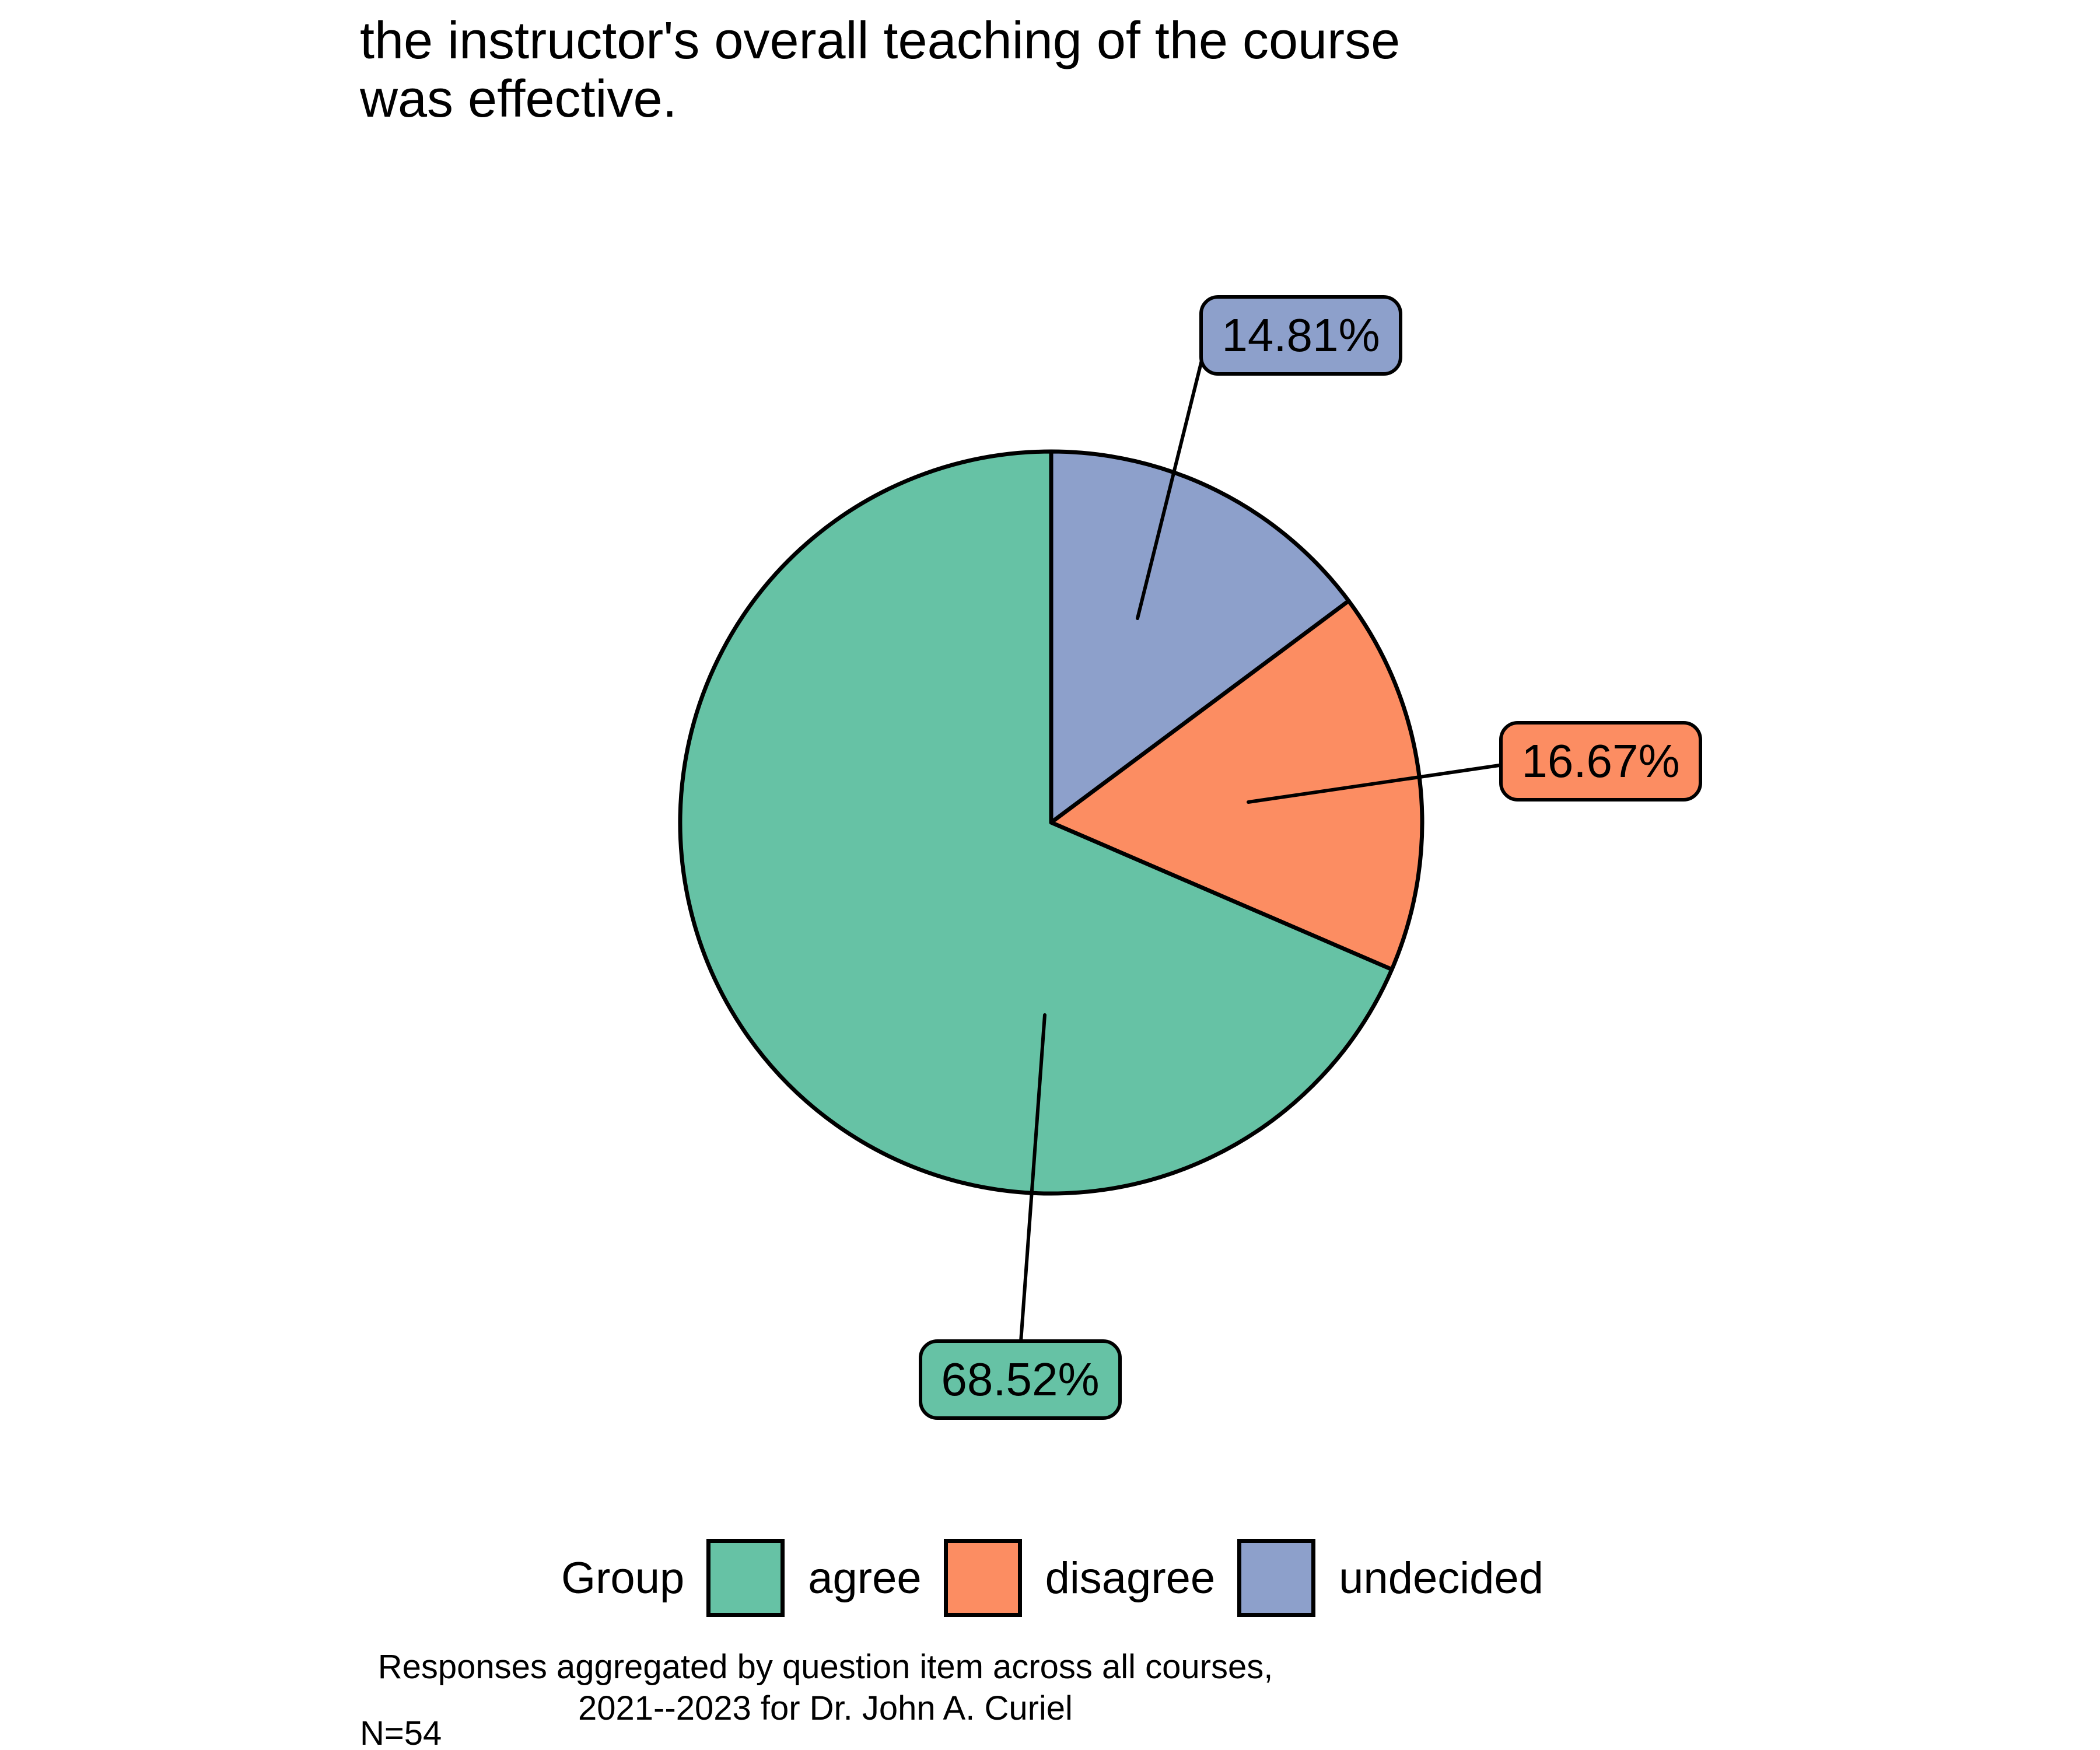 The image size is (2100, 1750). What do you see at coordinates (825, 1708) in the screenshot?
I see `caption-line-2: 2021--2023 for Dr. John A. Curiel` at bounding box center [825, 1708].